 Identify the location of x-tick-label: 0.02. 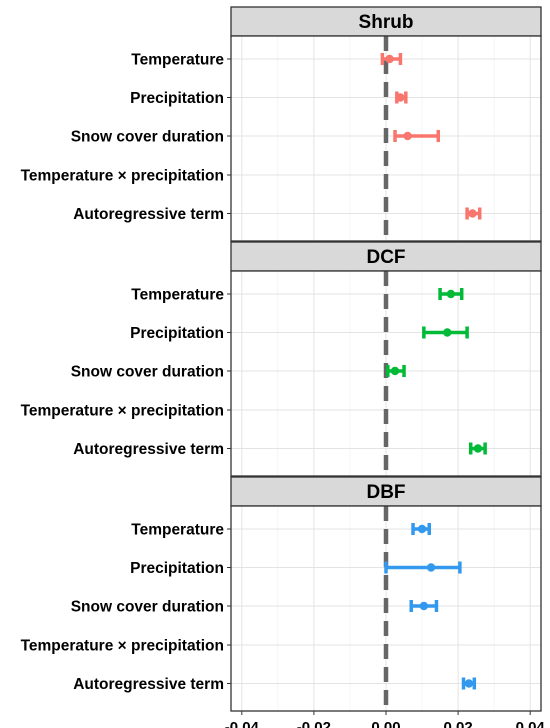
(457, 723).